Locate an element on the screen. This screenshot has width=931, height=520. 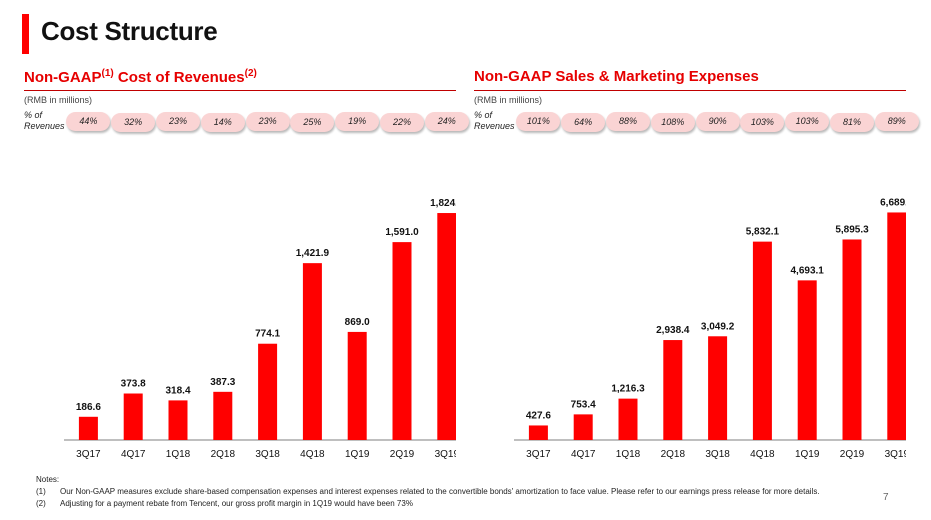
pct-pill-1Q18: 23% is located at coordinates (178, 121).